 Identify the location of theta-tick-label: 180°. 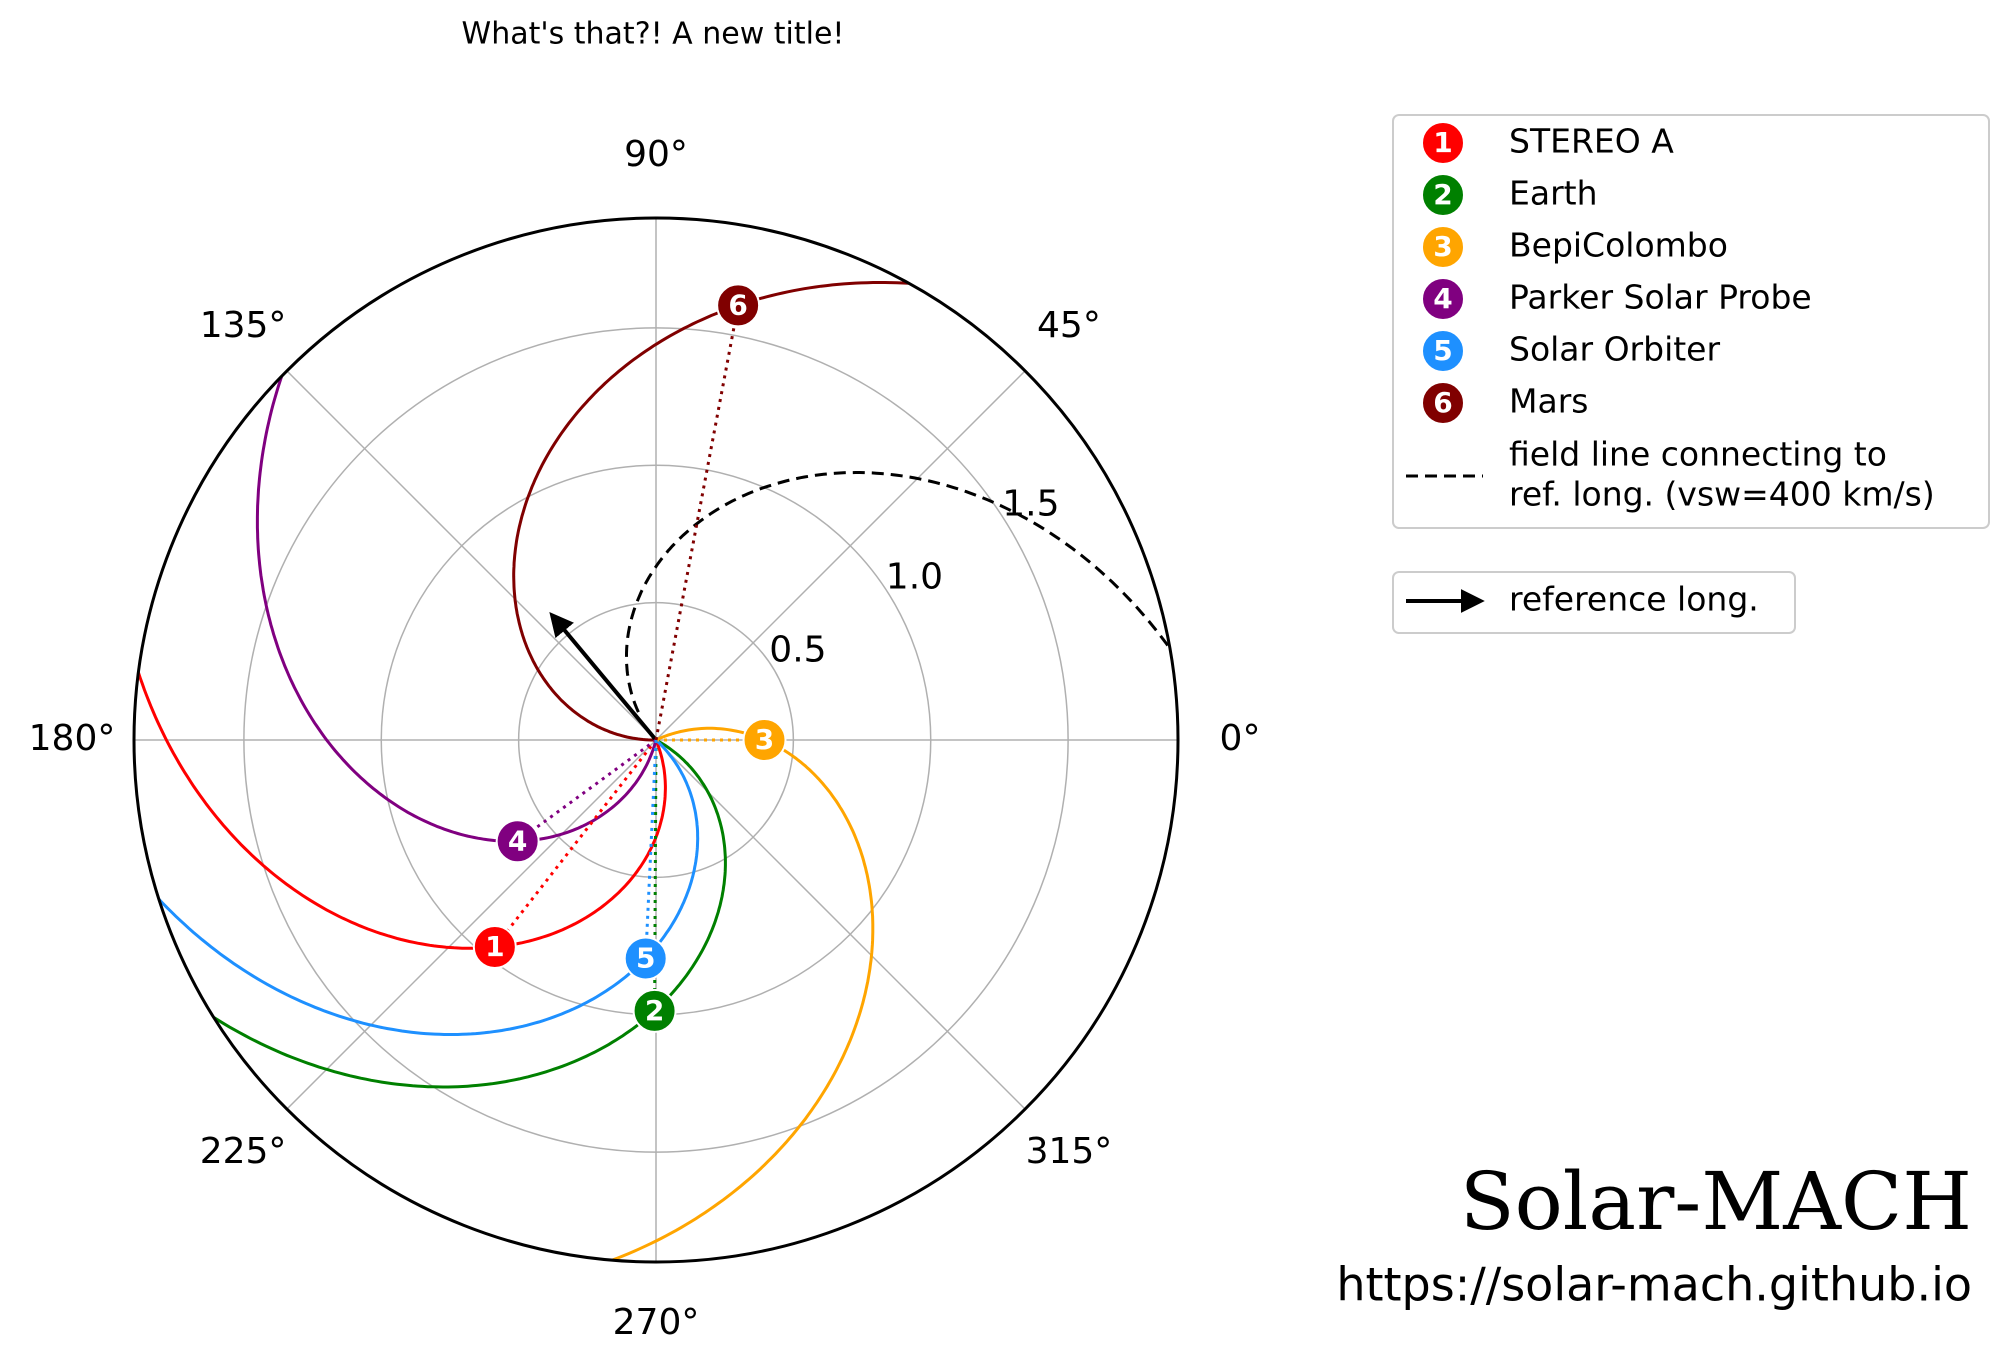
(72, 738).